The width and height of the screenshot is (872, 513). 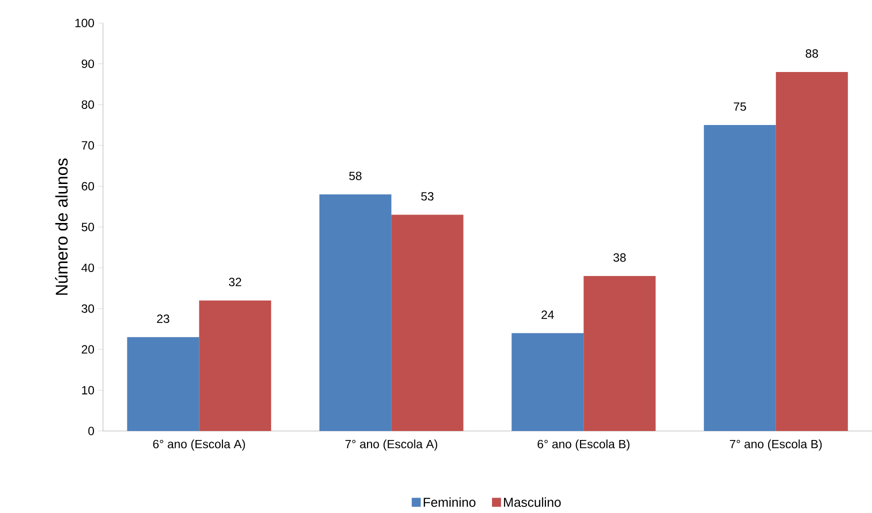 I want to click on y-tick-label: 90, so click(x=88, y=64).